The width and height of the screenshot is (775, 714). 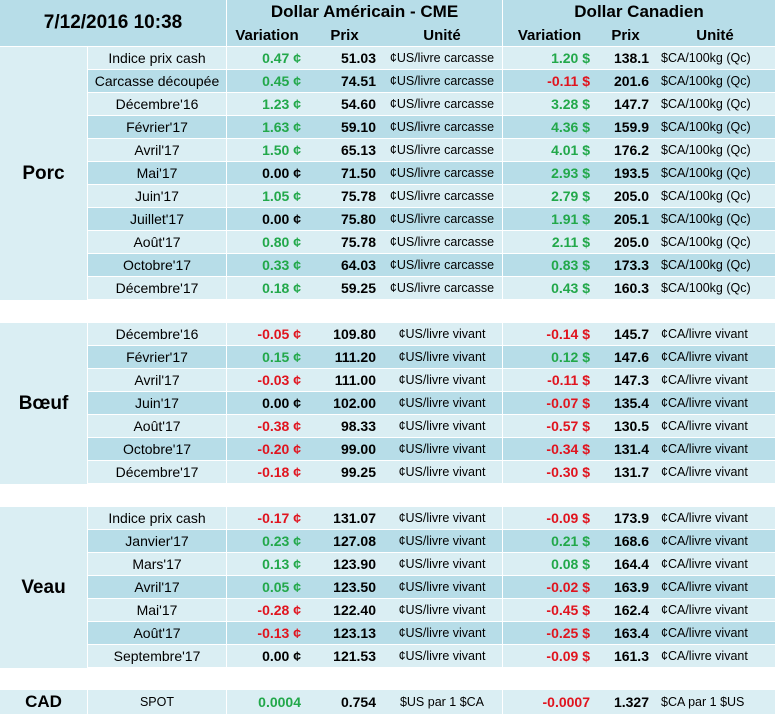 What do you see at coordinates (157, 587) in the screenshot?
I see `row-label: Avril'17` at bounding box center [157, 587].